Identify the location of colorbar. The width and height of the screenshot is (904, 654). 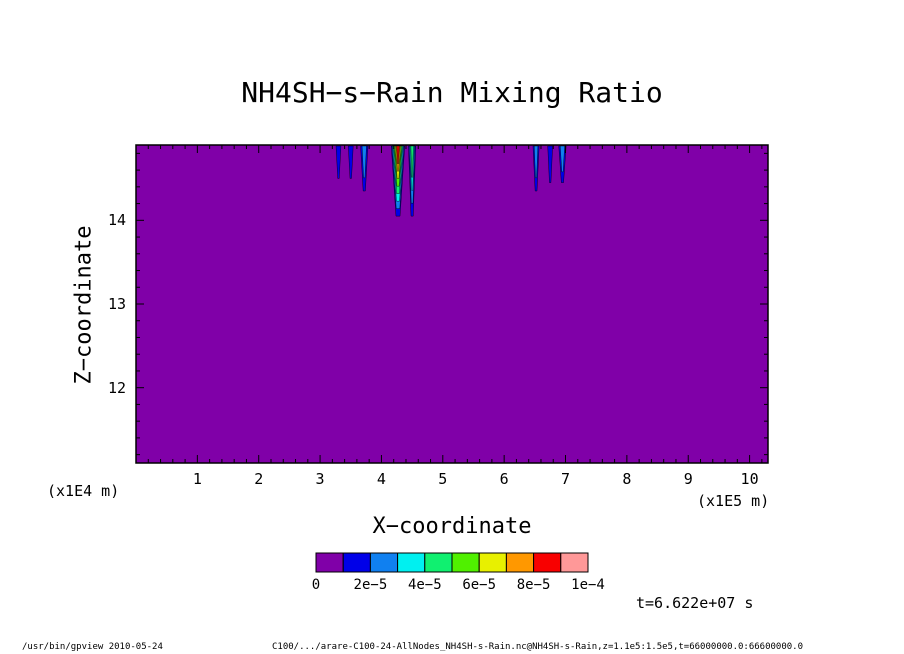
(452, 562).